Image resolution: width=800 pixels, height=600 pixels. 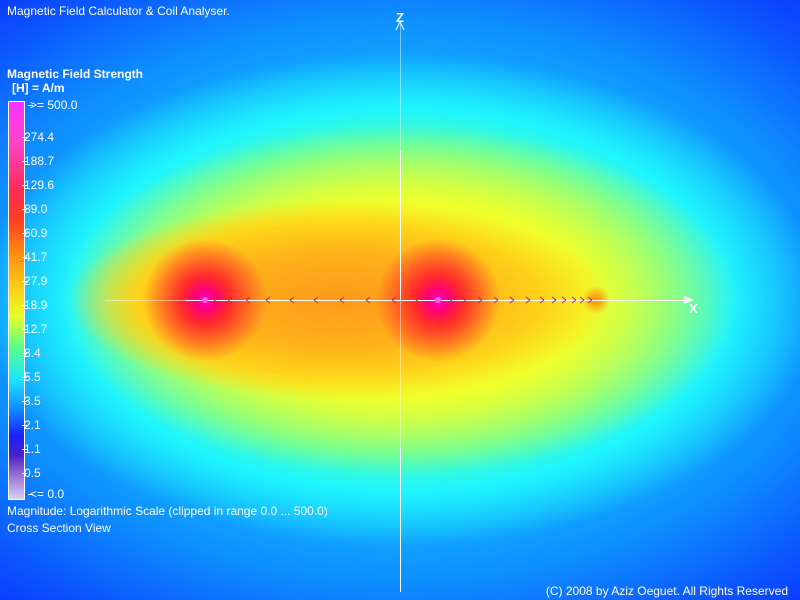 I want to click on z-axis-line-lower, so click(x=400, y=520).